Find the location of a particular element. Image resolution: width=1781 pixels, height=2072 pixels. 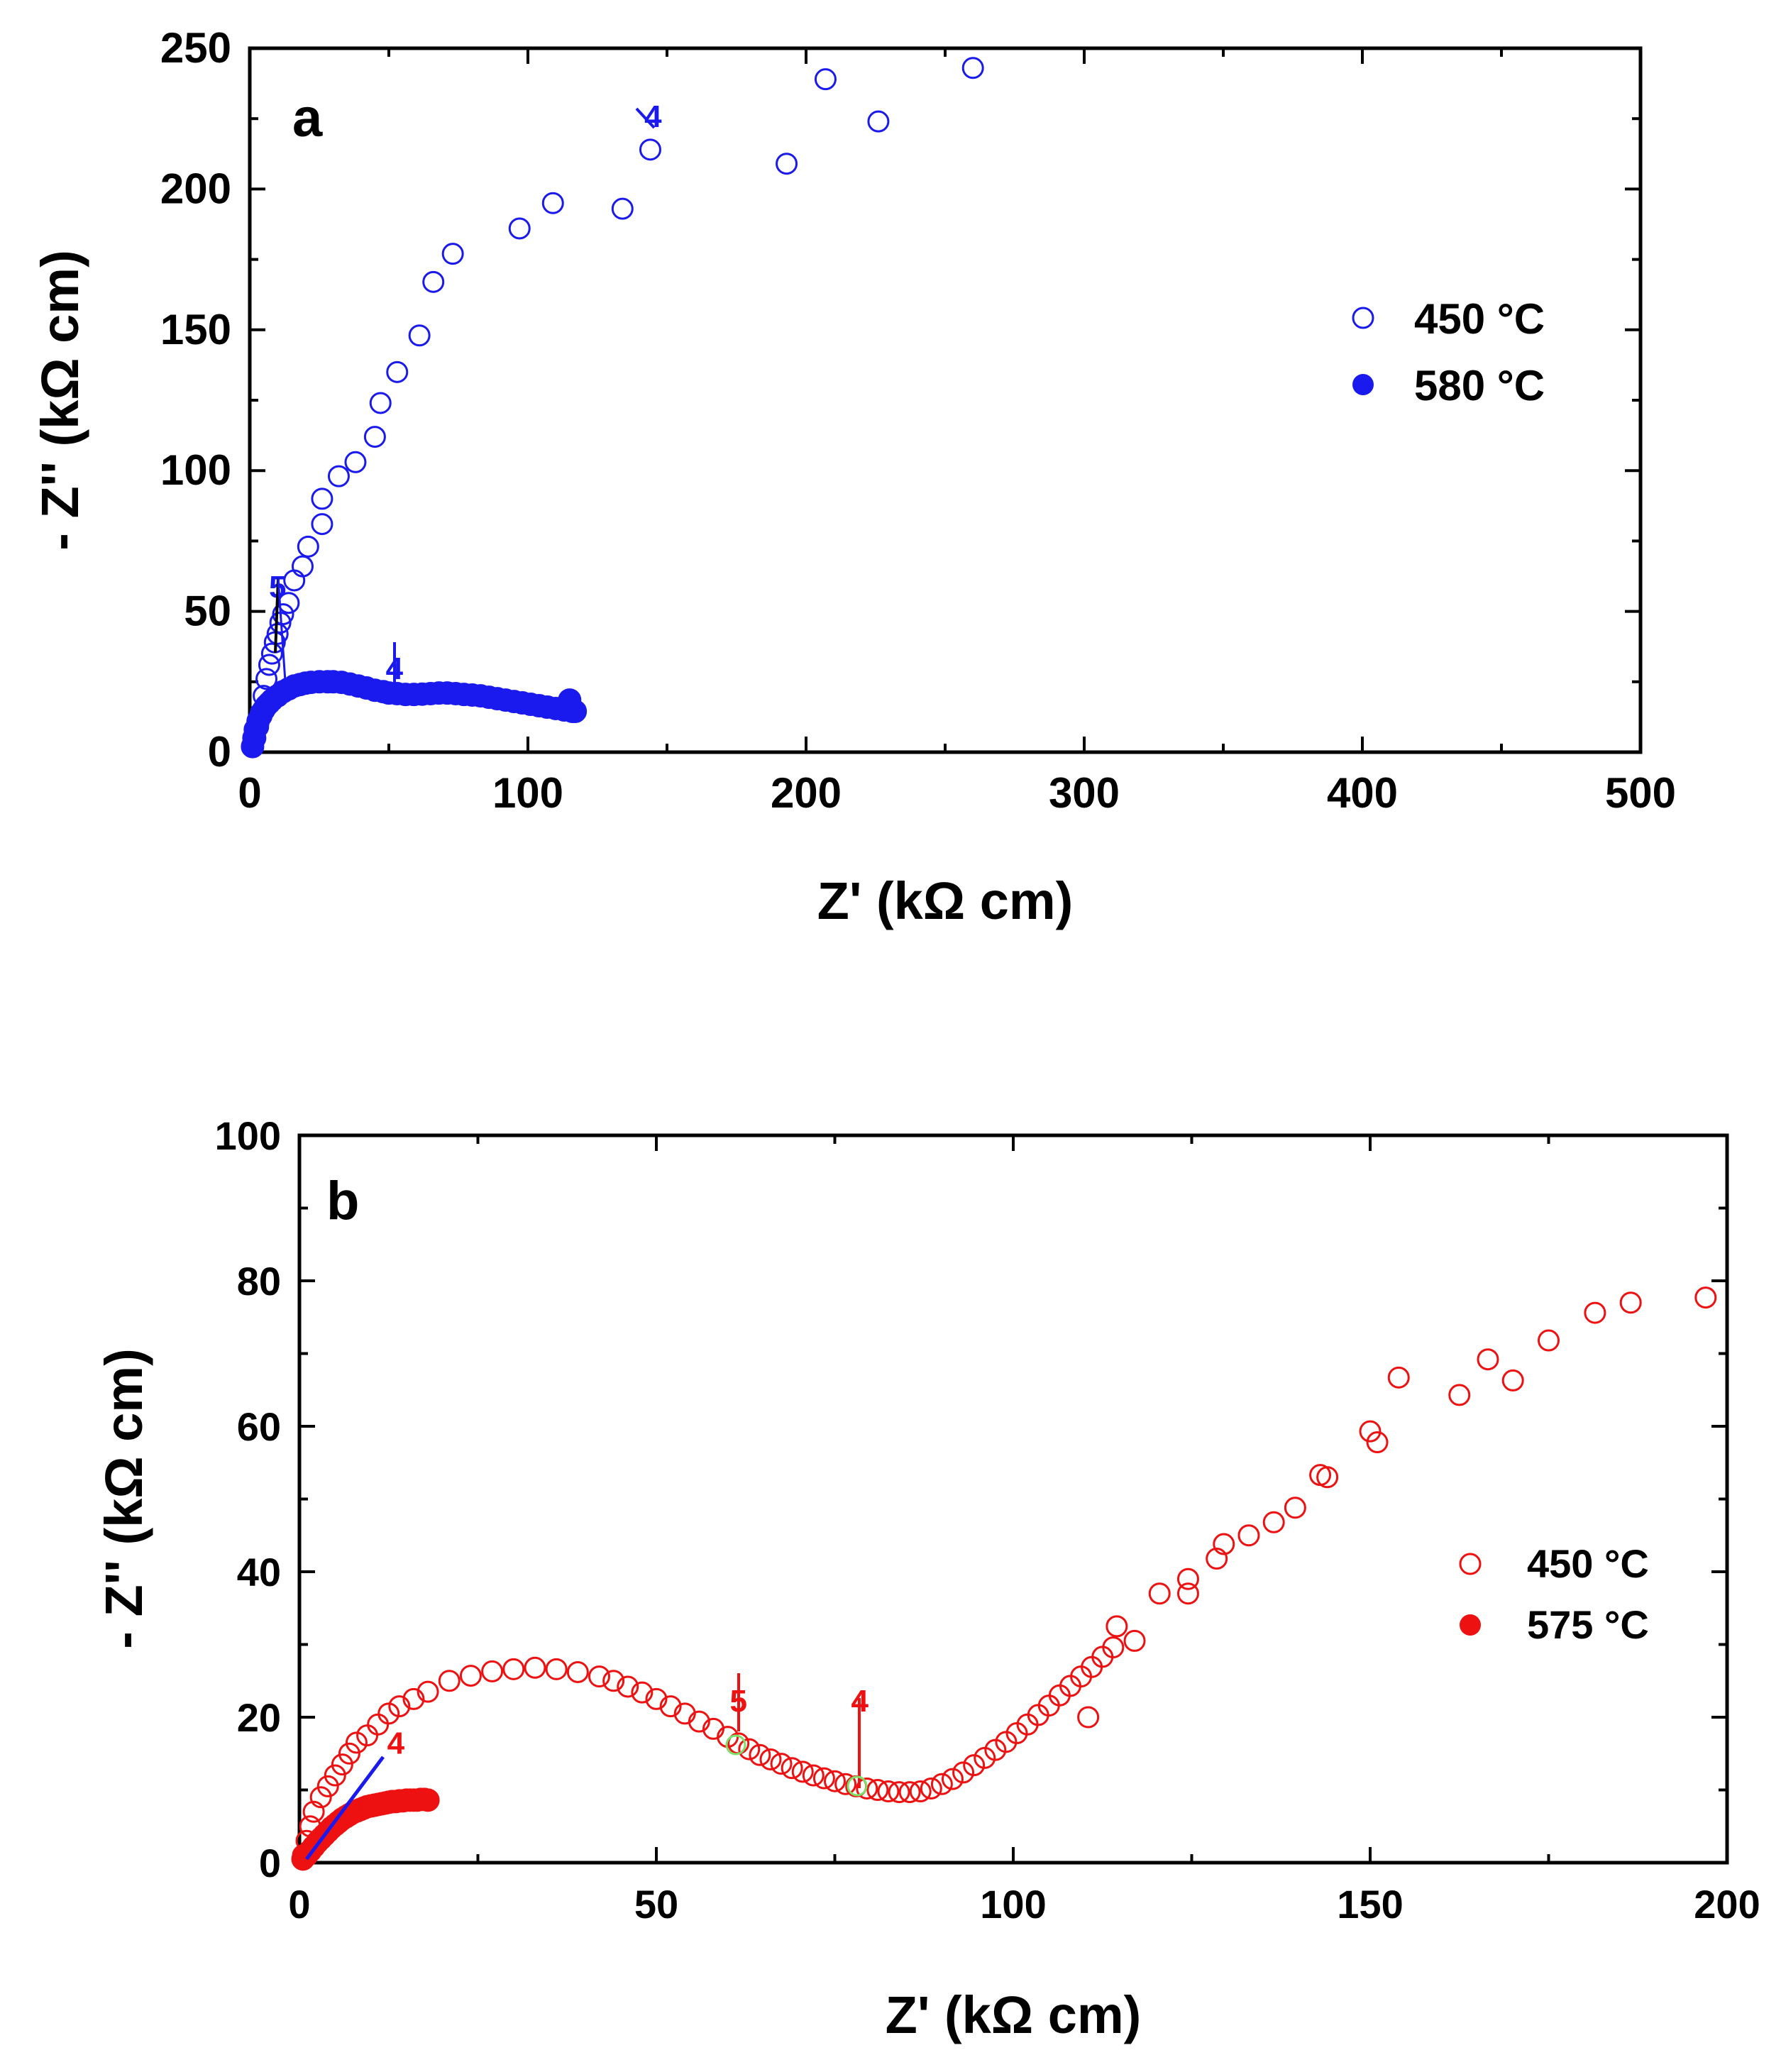

y-tick-label: 250 is located at coordinates (195, 48).